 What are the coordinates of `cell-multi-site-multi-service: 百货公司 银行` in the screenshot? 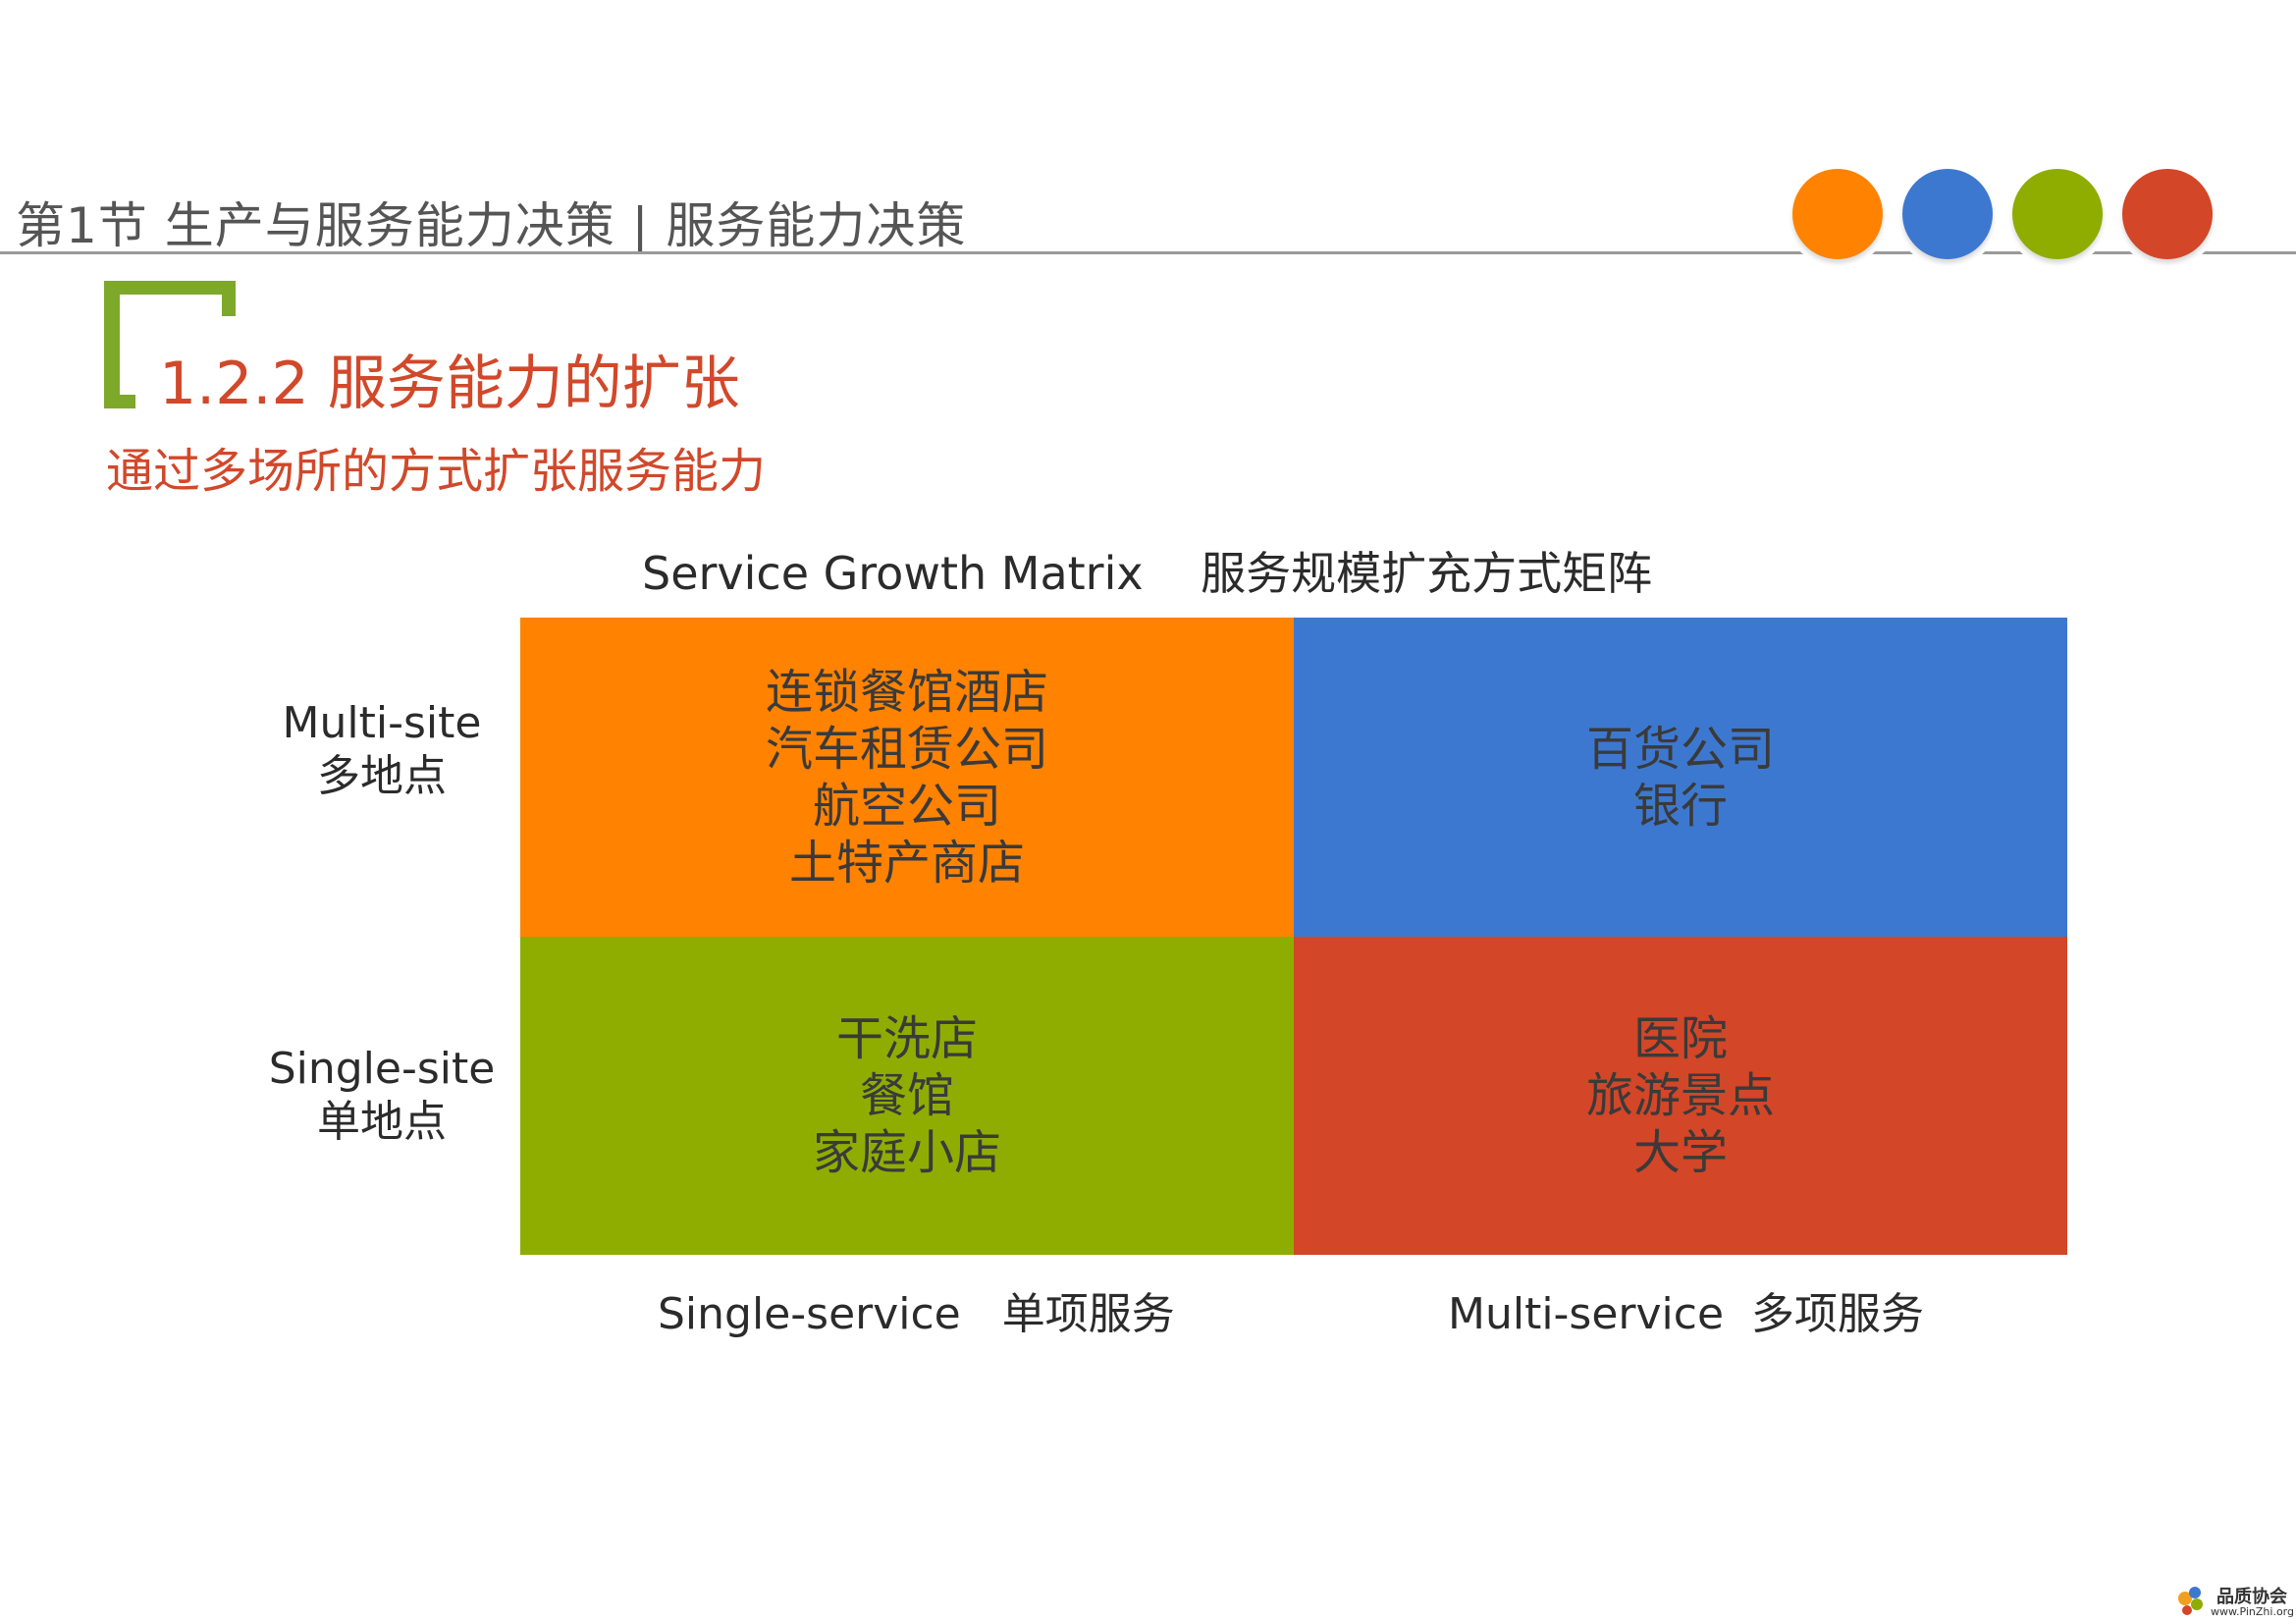 It's located at (1680, 777).